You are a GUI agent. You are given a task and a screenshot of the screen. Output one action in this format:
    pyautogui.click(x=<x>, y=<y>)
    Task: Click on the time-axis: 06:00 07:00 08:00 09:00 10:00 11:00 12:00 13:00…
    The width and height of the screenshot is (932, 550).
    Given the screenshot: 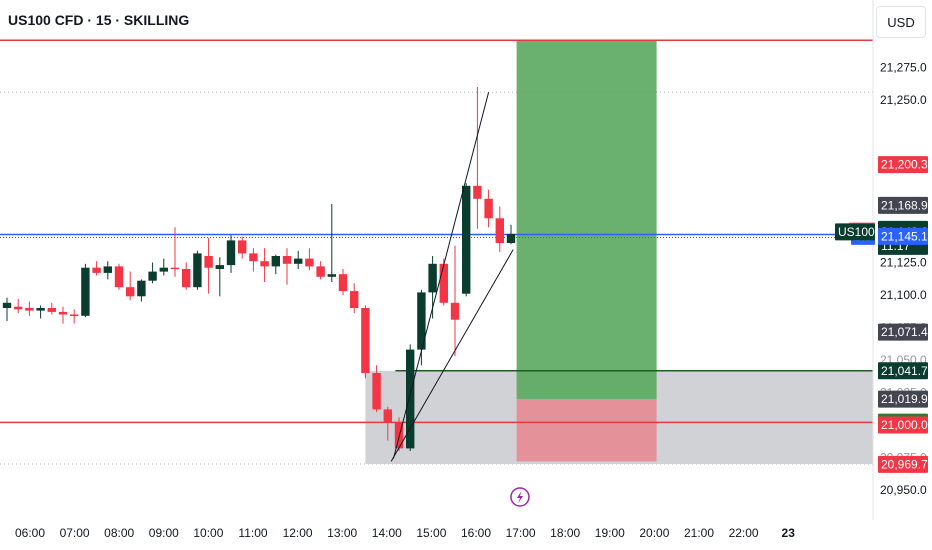 What is the action you would take?
    pyautogui.click(x=436, y=535)
    